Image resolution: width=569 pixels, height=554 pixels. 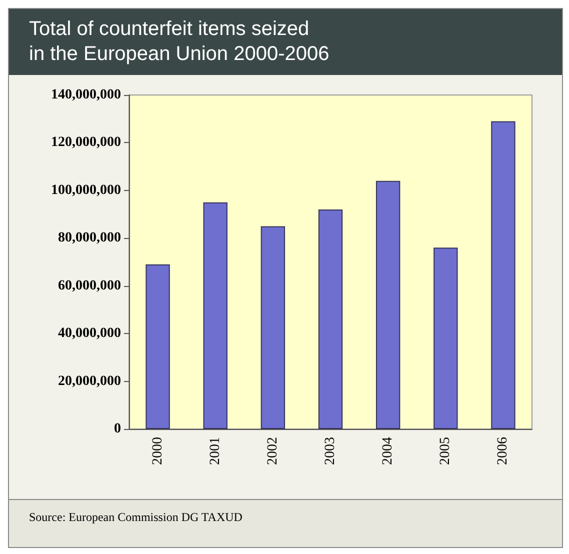 What do you see at coordinates (272, 451) in the screenshot?
I see `x-tick-label: 2002` at bounding box center [272, 451].